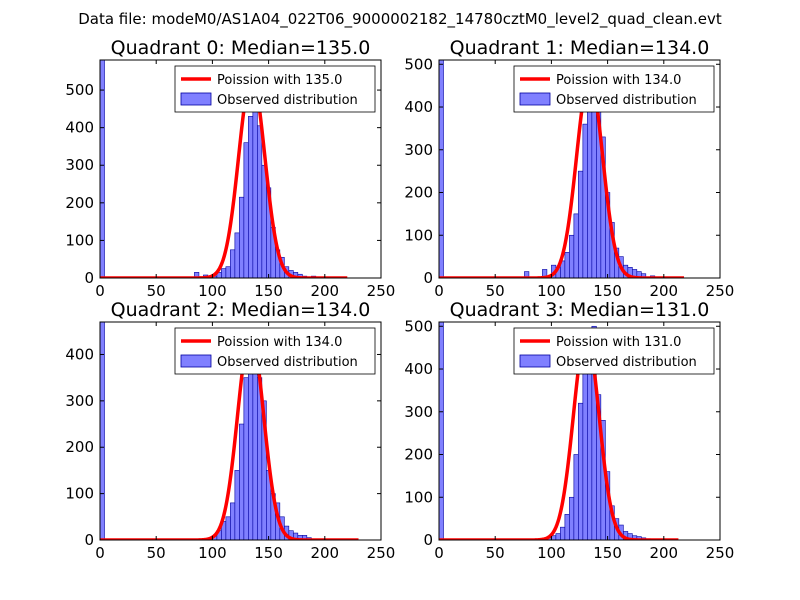  What do you see at coordinates (618, 80) in the screenshot?
I see `legend-label-poisson: Poission with 134.0` at bounding box center [618, 80].